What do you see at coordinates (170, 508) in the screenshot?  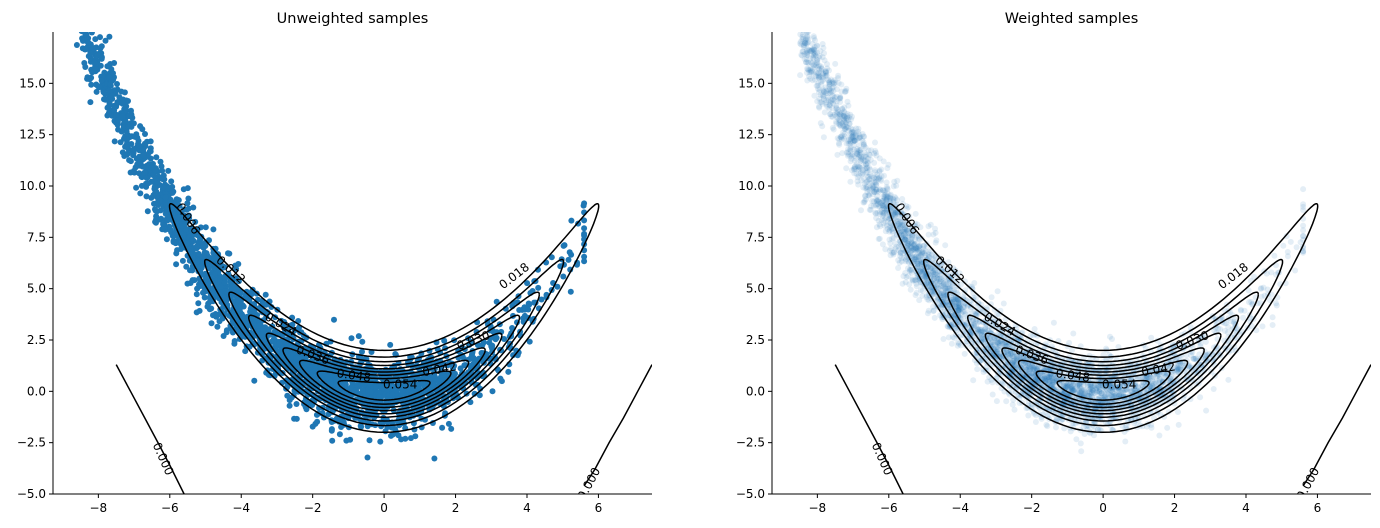 I see `x-tick-label: −6` at bounding box center [170, 508].